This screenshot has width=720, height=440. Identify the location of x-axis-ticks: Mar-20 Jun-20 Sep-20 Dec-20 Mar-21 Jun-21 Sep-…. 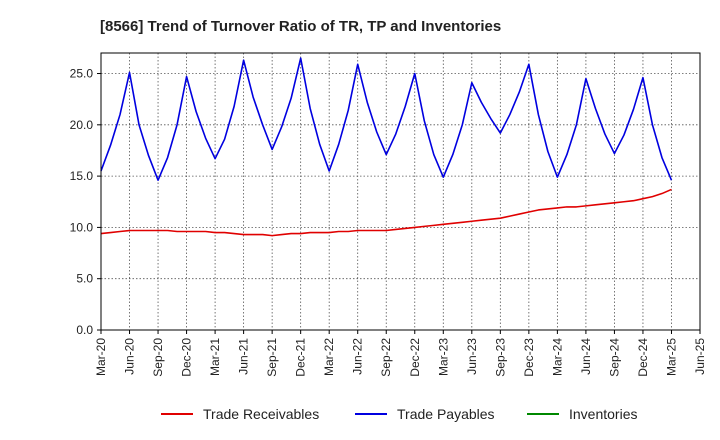
(400, 353).